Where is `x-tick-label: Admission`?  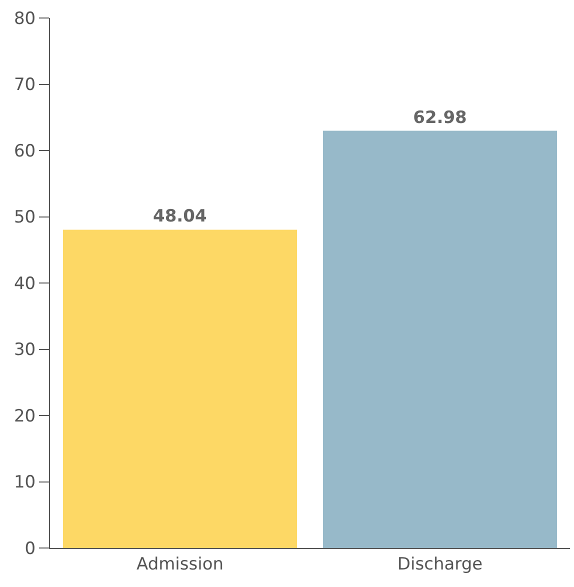 x-tick-label: Admission is located at coordinates (180, 564).